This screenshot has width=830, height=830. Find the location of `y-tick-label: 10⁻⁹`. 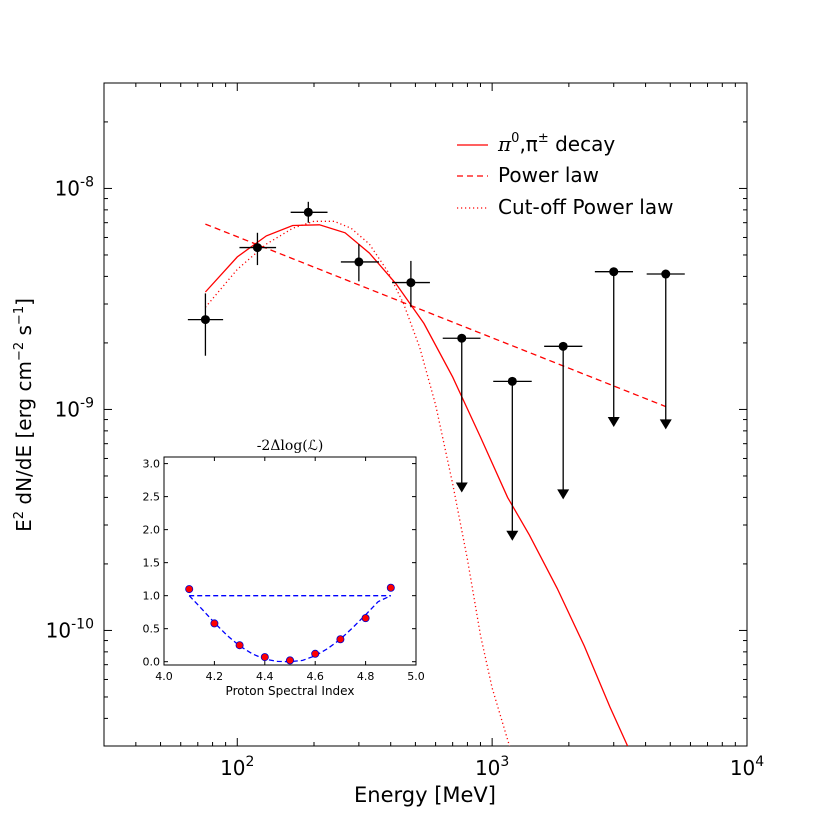

y-tick-label: 10⁻⁹ is located at coordinates (74, 408).